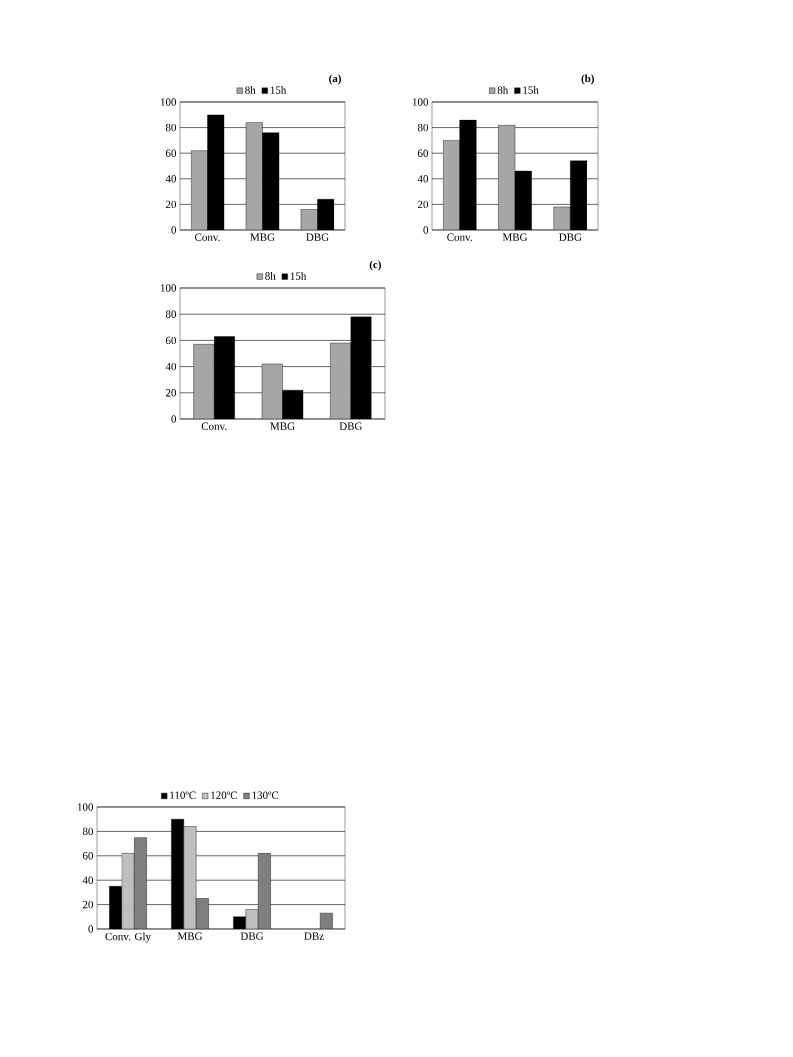 The height and width of the screenshot is (1057, 793). I want to click on legend-label: 130ºC, so click(265, 795).